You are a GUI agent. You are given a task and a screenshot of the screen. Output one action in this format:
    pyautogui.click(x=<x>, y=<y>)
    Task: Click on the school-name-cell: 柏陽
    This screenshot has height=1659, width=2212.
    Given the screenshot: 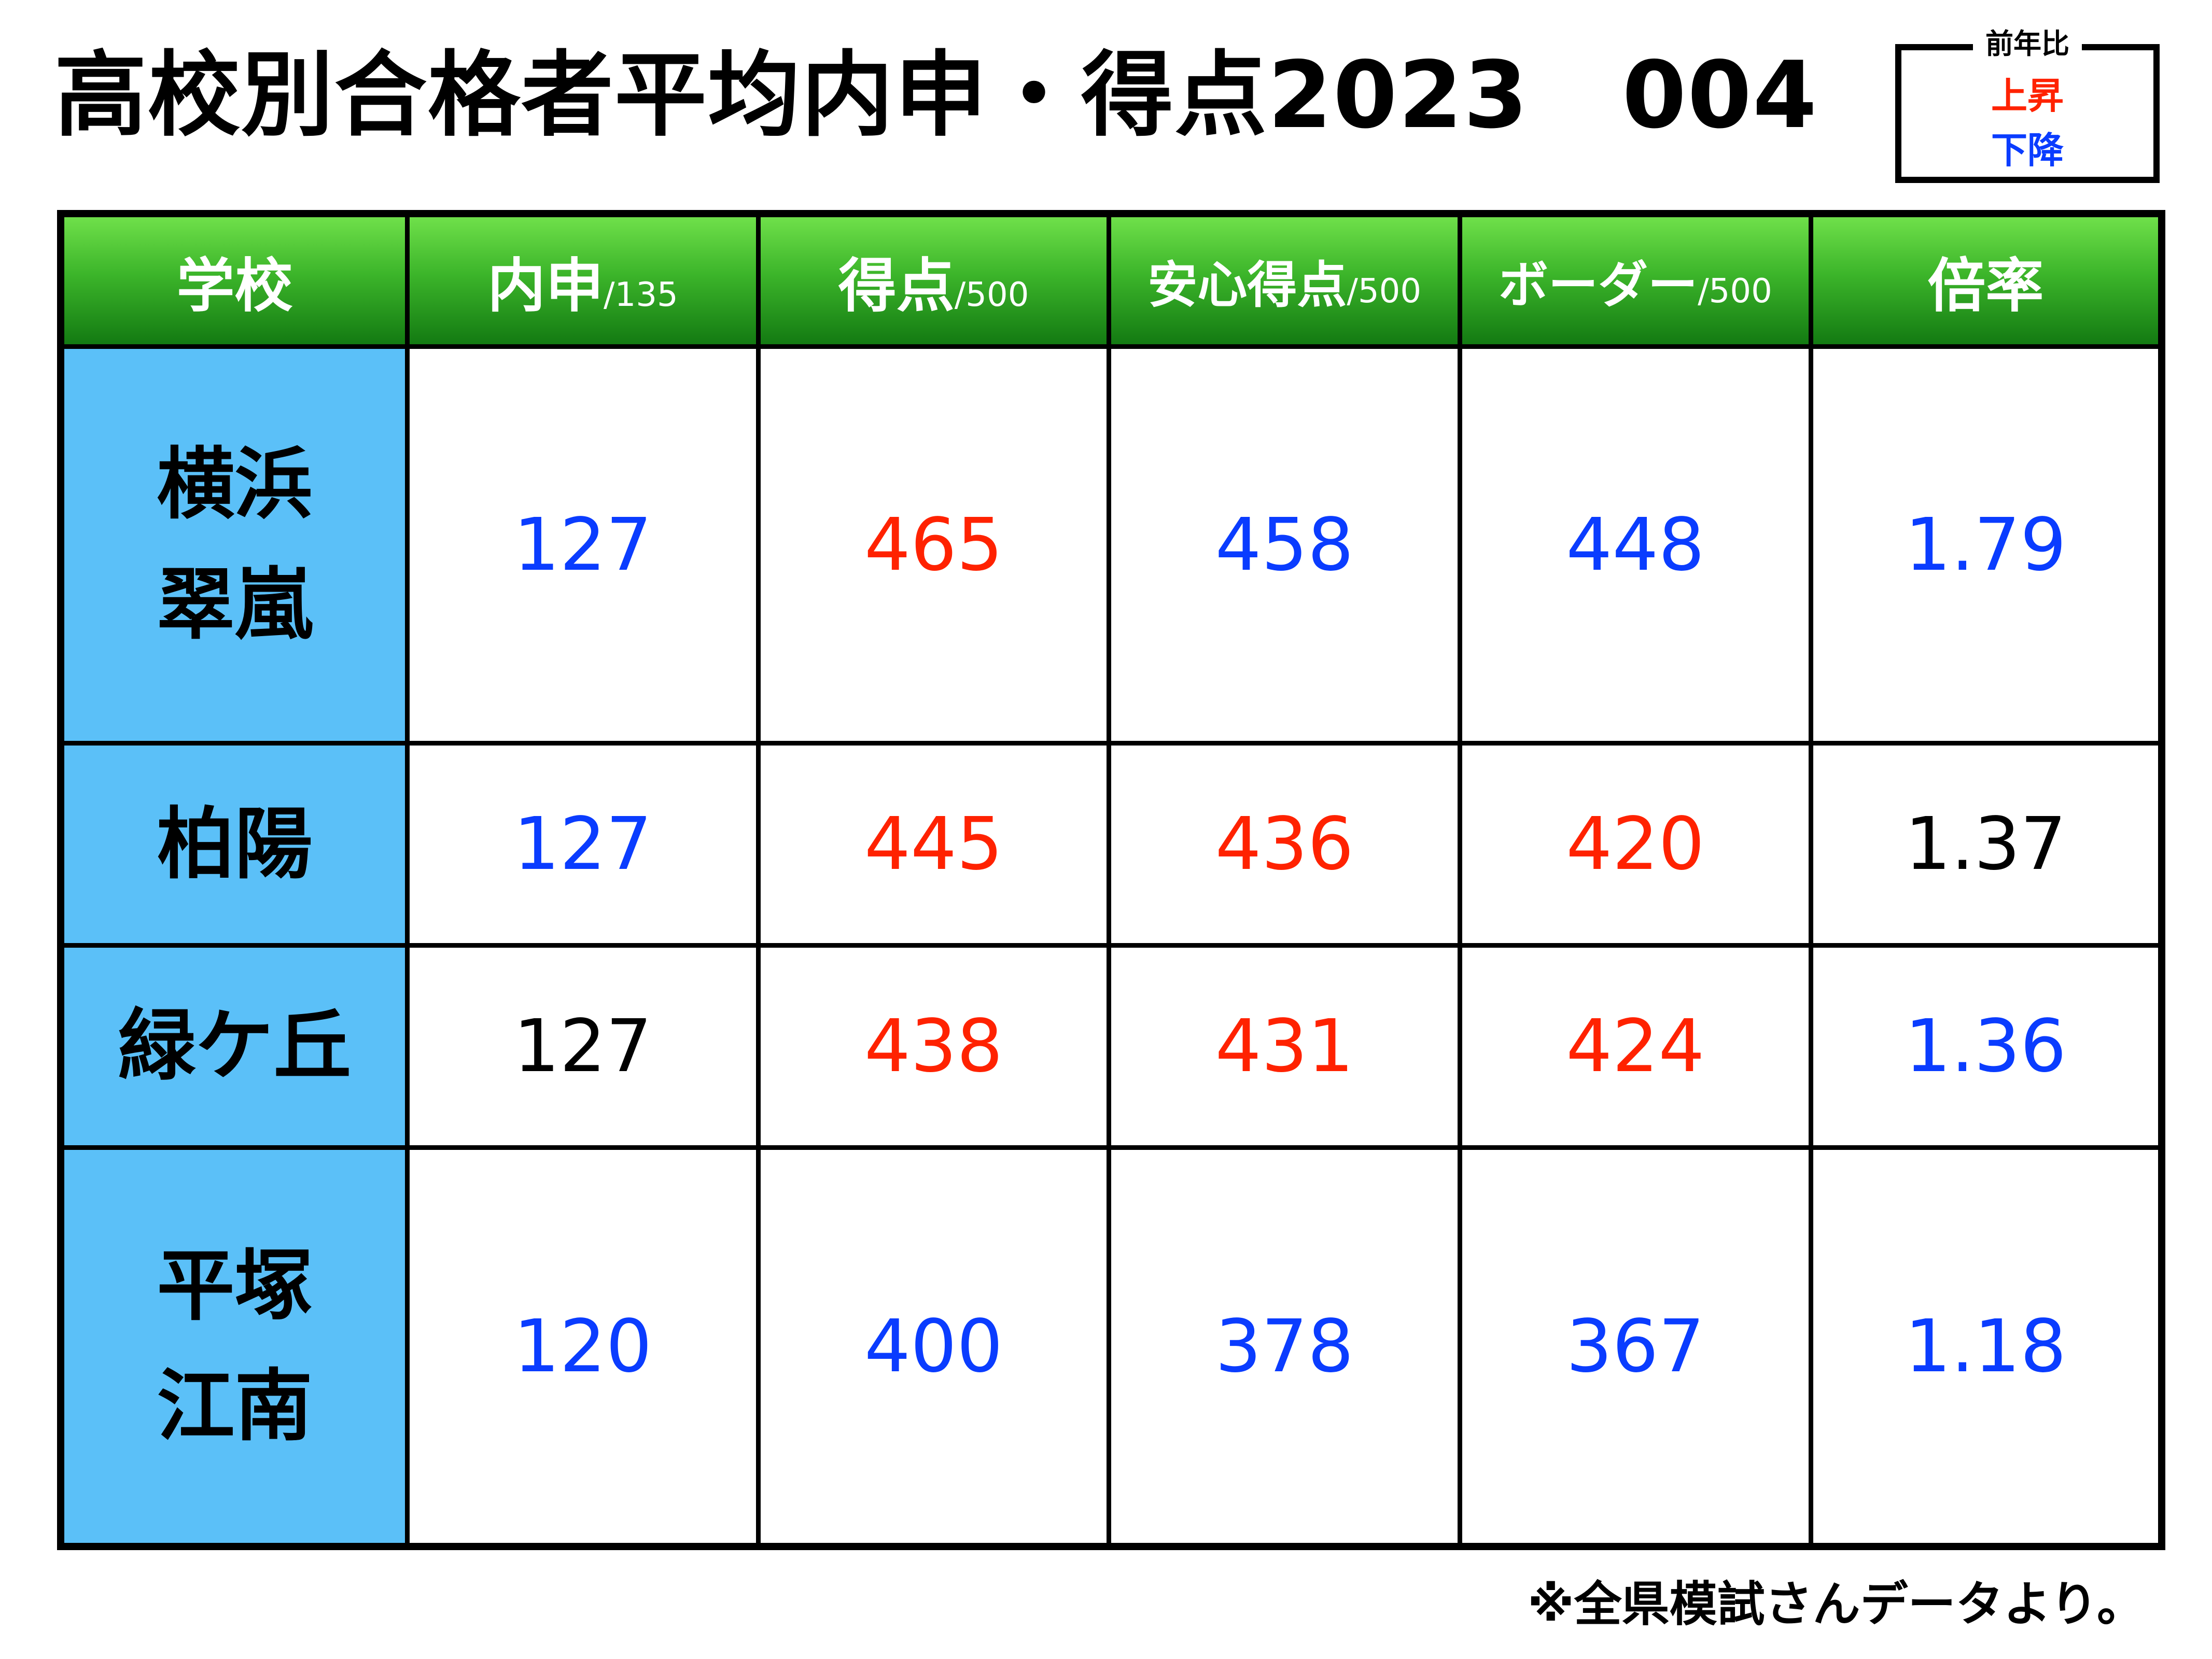 What is the action you would take?
    pyautogui.click(x=234, y=844)
    